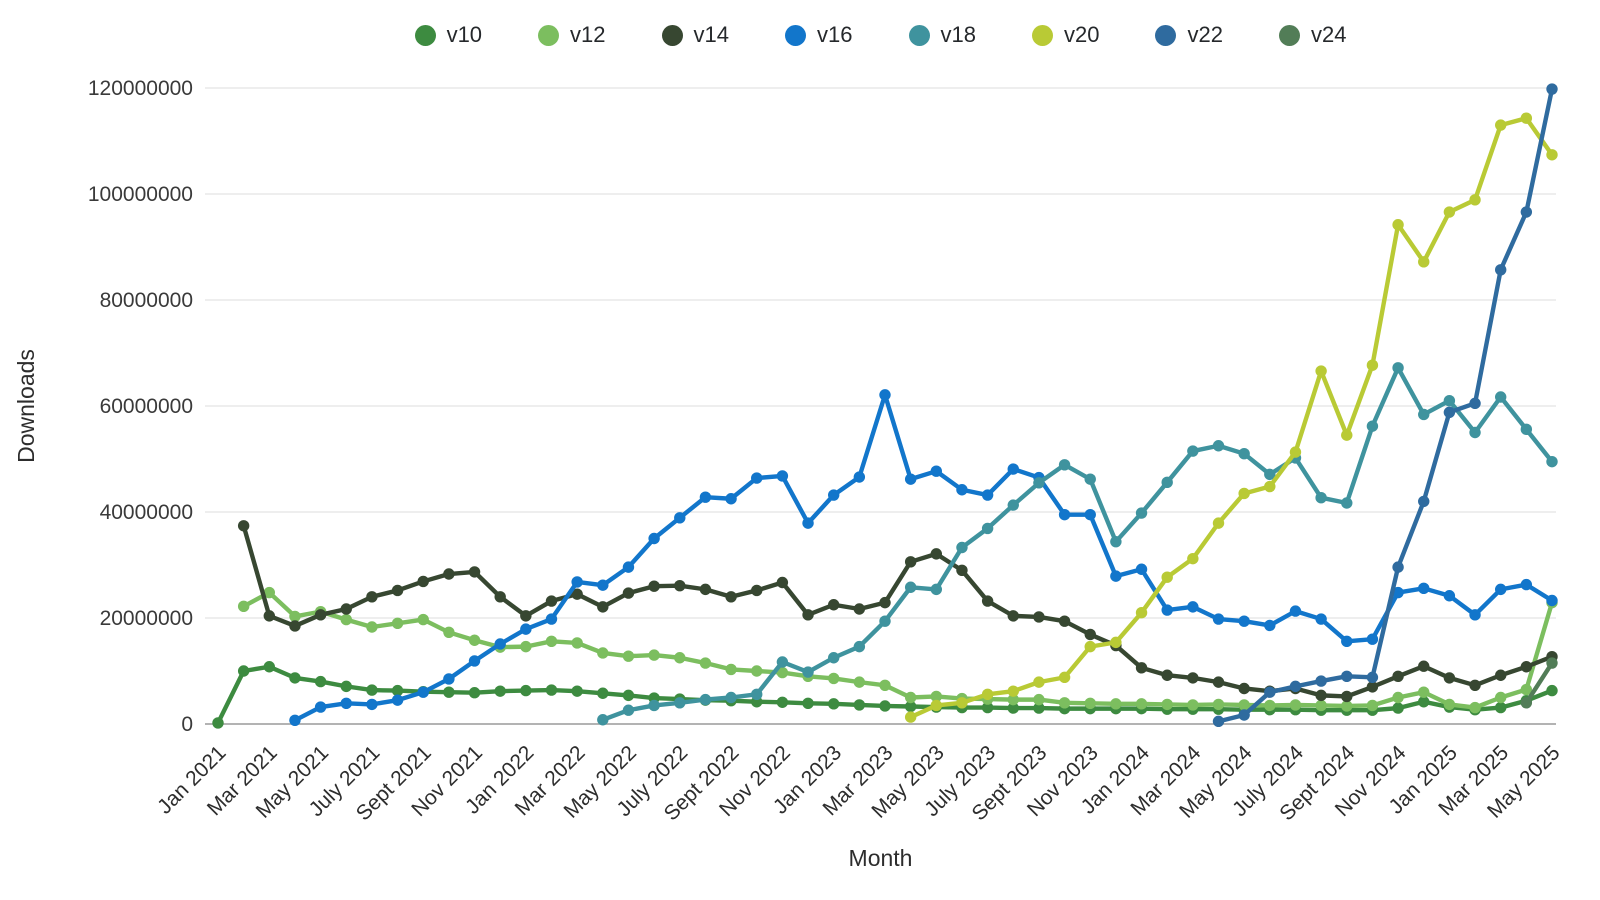 This screenshot has height=900, width=1600. What do you see at coordinates (372, 704) in the screenshot?
I see `data-point-v16-July-2021` at bounding box center [372, 704].